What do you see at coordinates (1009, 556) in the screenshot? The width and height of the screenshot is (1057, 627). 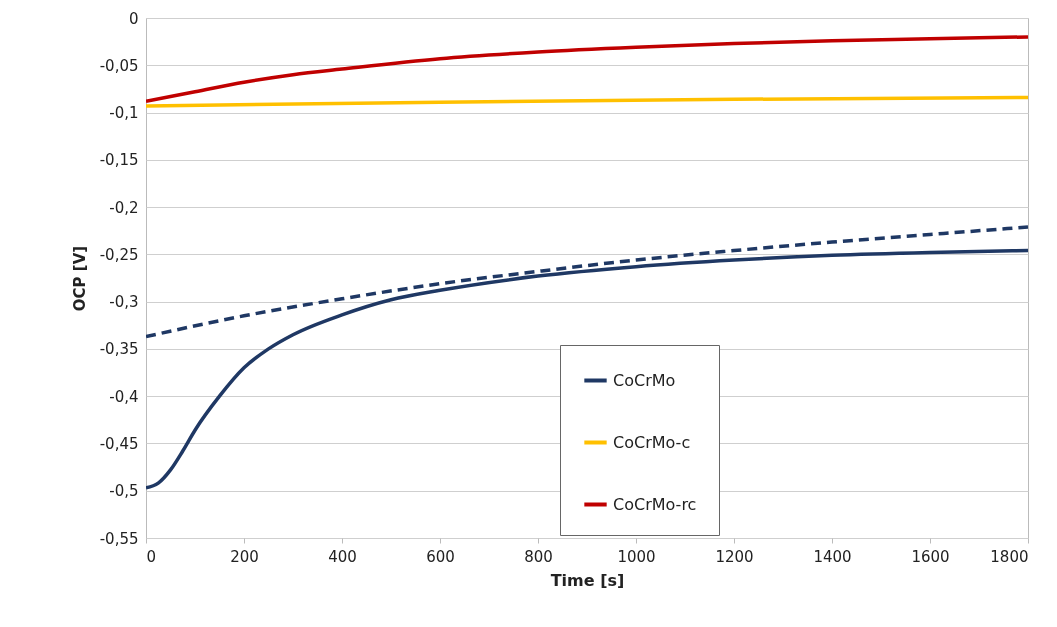 I see `x-tick-label: 1800` at bounding box center [1009, 556].